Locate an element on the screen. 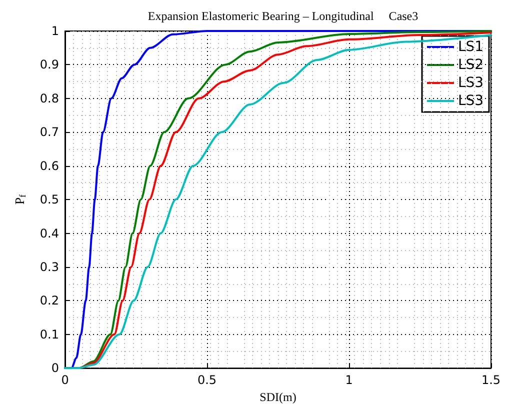 The width and height of the screenshot is (514, 408). legend-label: LS1 is located at coordinates (471, 47).